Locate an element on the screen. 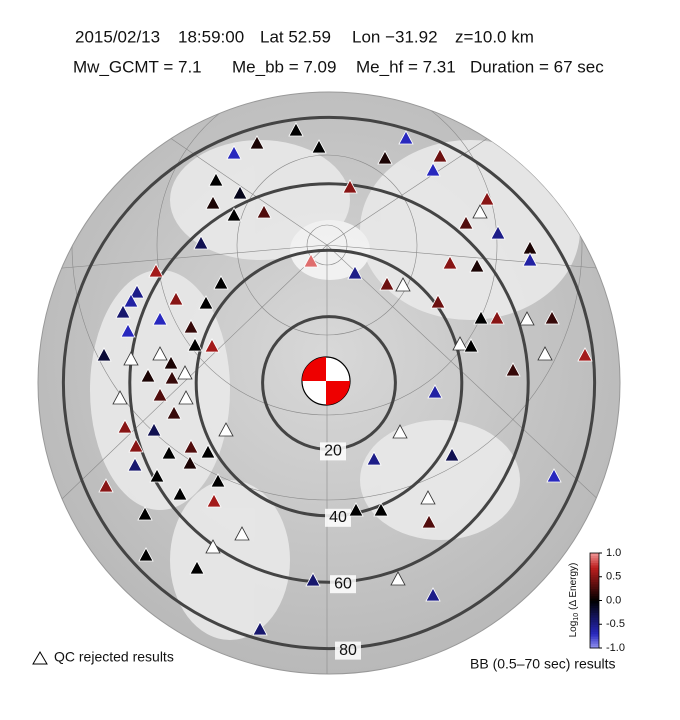 Image resolution: width=680 pixels, height=720 pixels. colorbar: Log10 (Δ Energy) 1.0 0.5 0.0 -0.5 -1.0 is located at coordinates (596, 600).